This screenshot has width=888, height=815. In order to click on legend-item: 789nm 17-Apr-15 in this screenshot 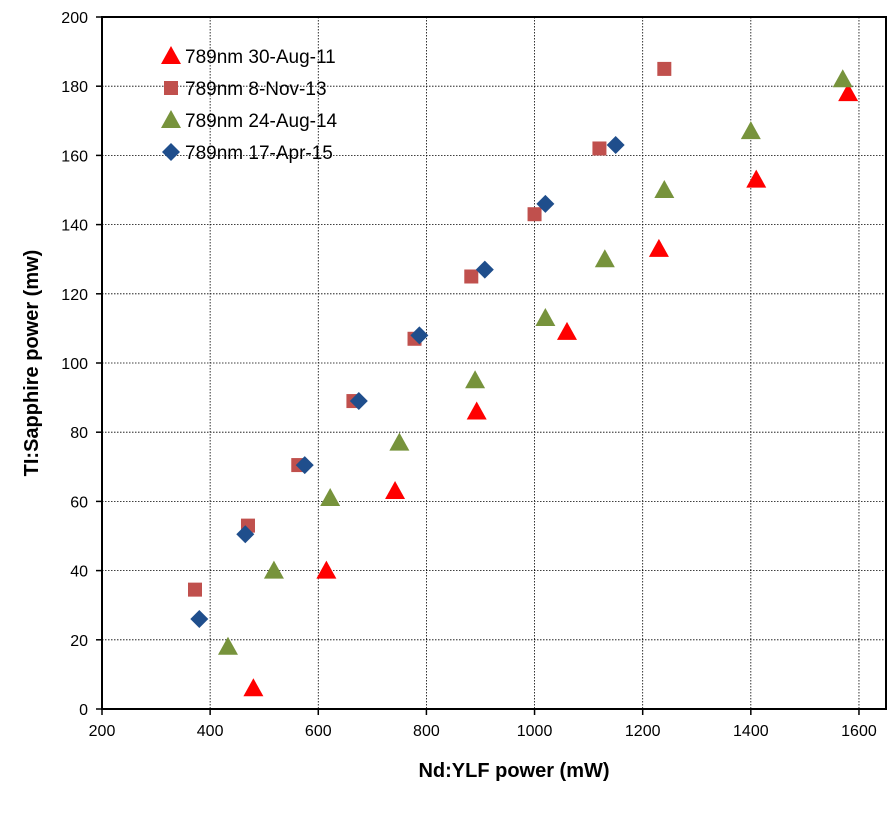, I will do `click(247, 153)`.